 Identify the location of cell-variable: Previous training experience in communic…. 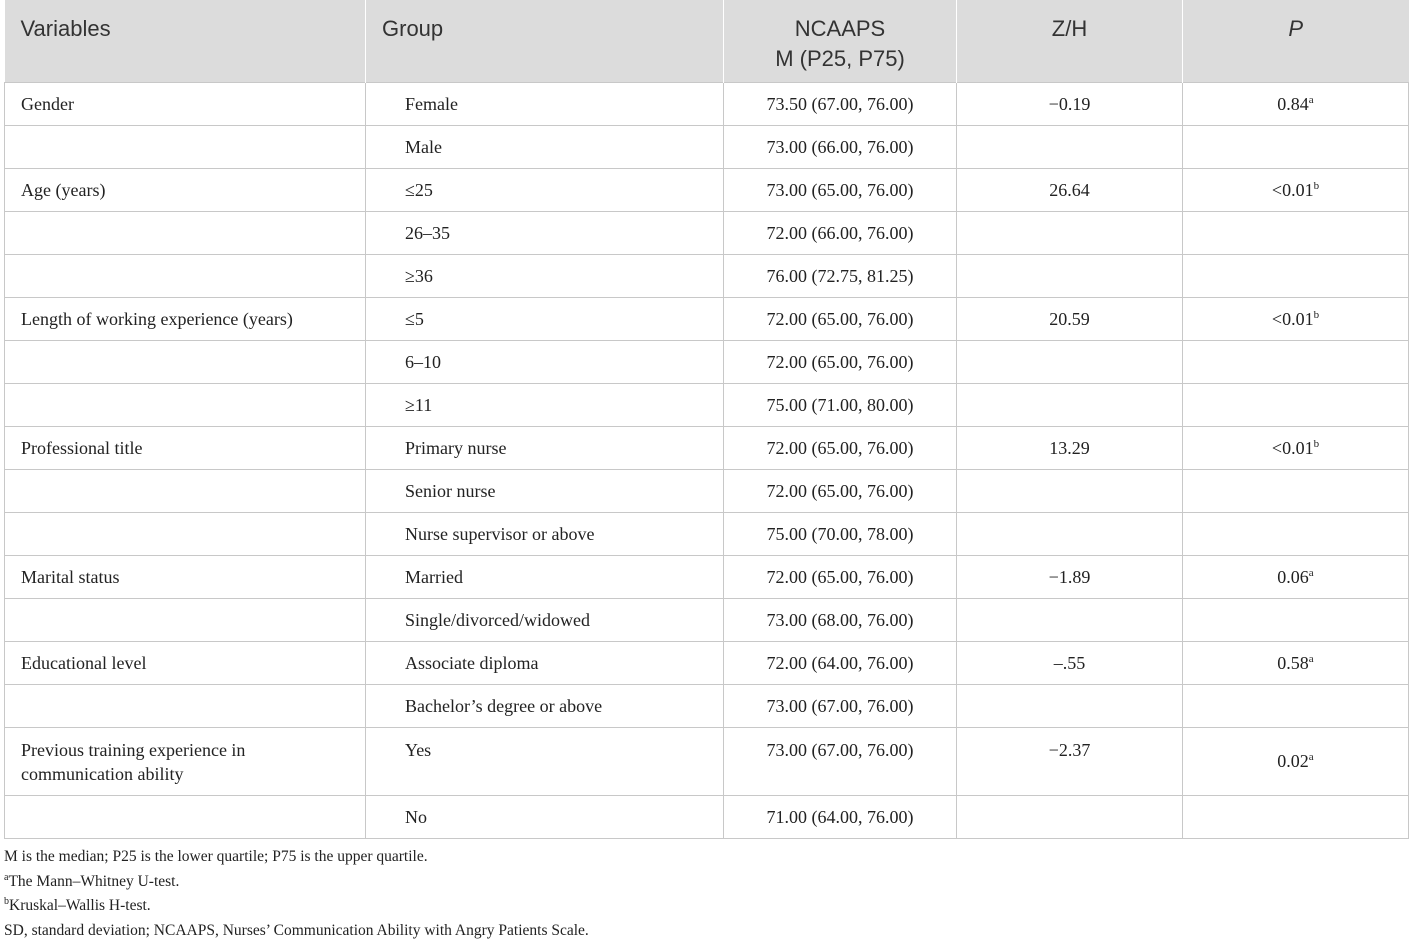
(185, 761).